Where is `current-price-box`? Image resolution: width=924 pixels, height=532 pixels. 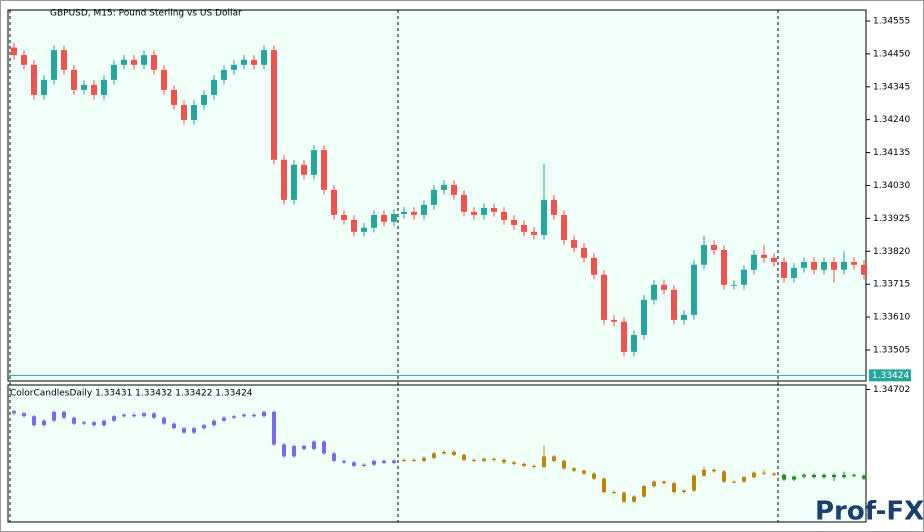 current-price-box is located at coordinates (890, 375).